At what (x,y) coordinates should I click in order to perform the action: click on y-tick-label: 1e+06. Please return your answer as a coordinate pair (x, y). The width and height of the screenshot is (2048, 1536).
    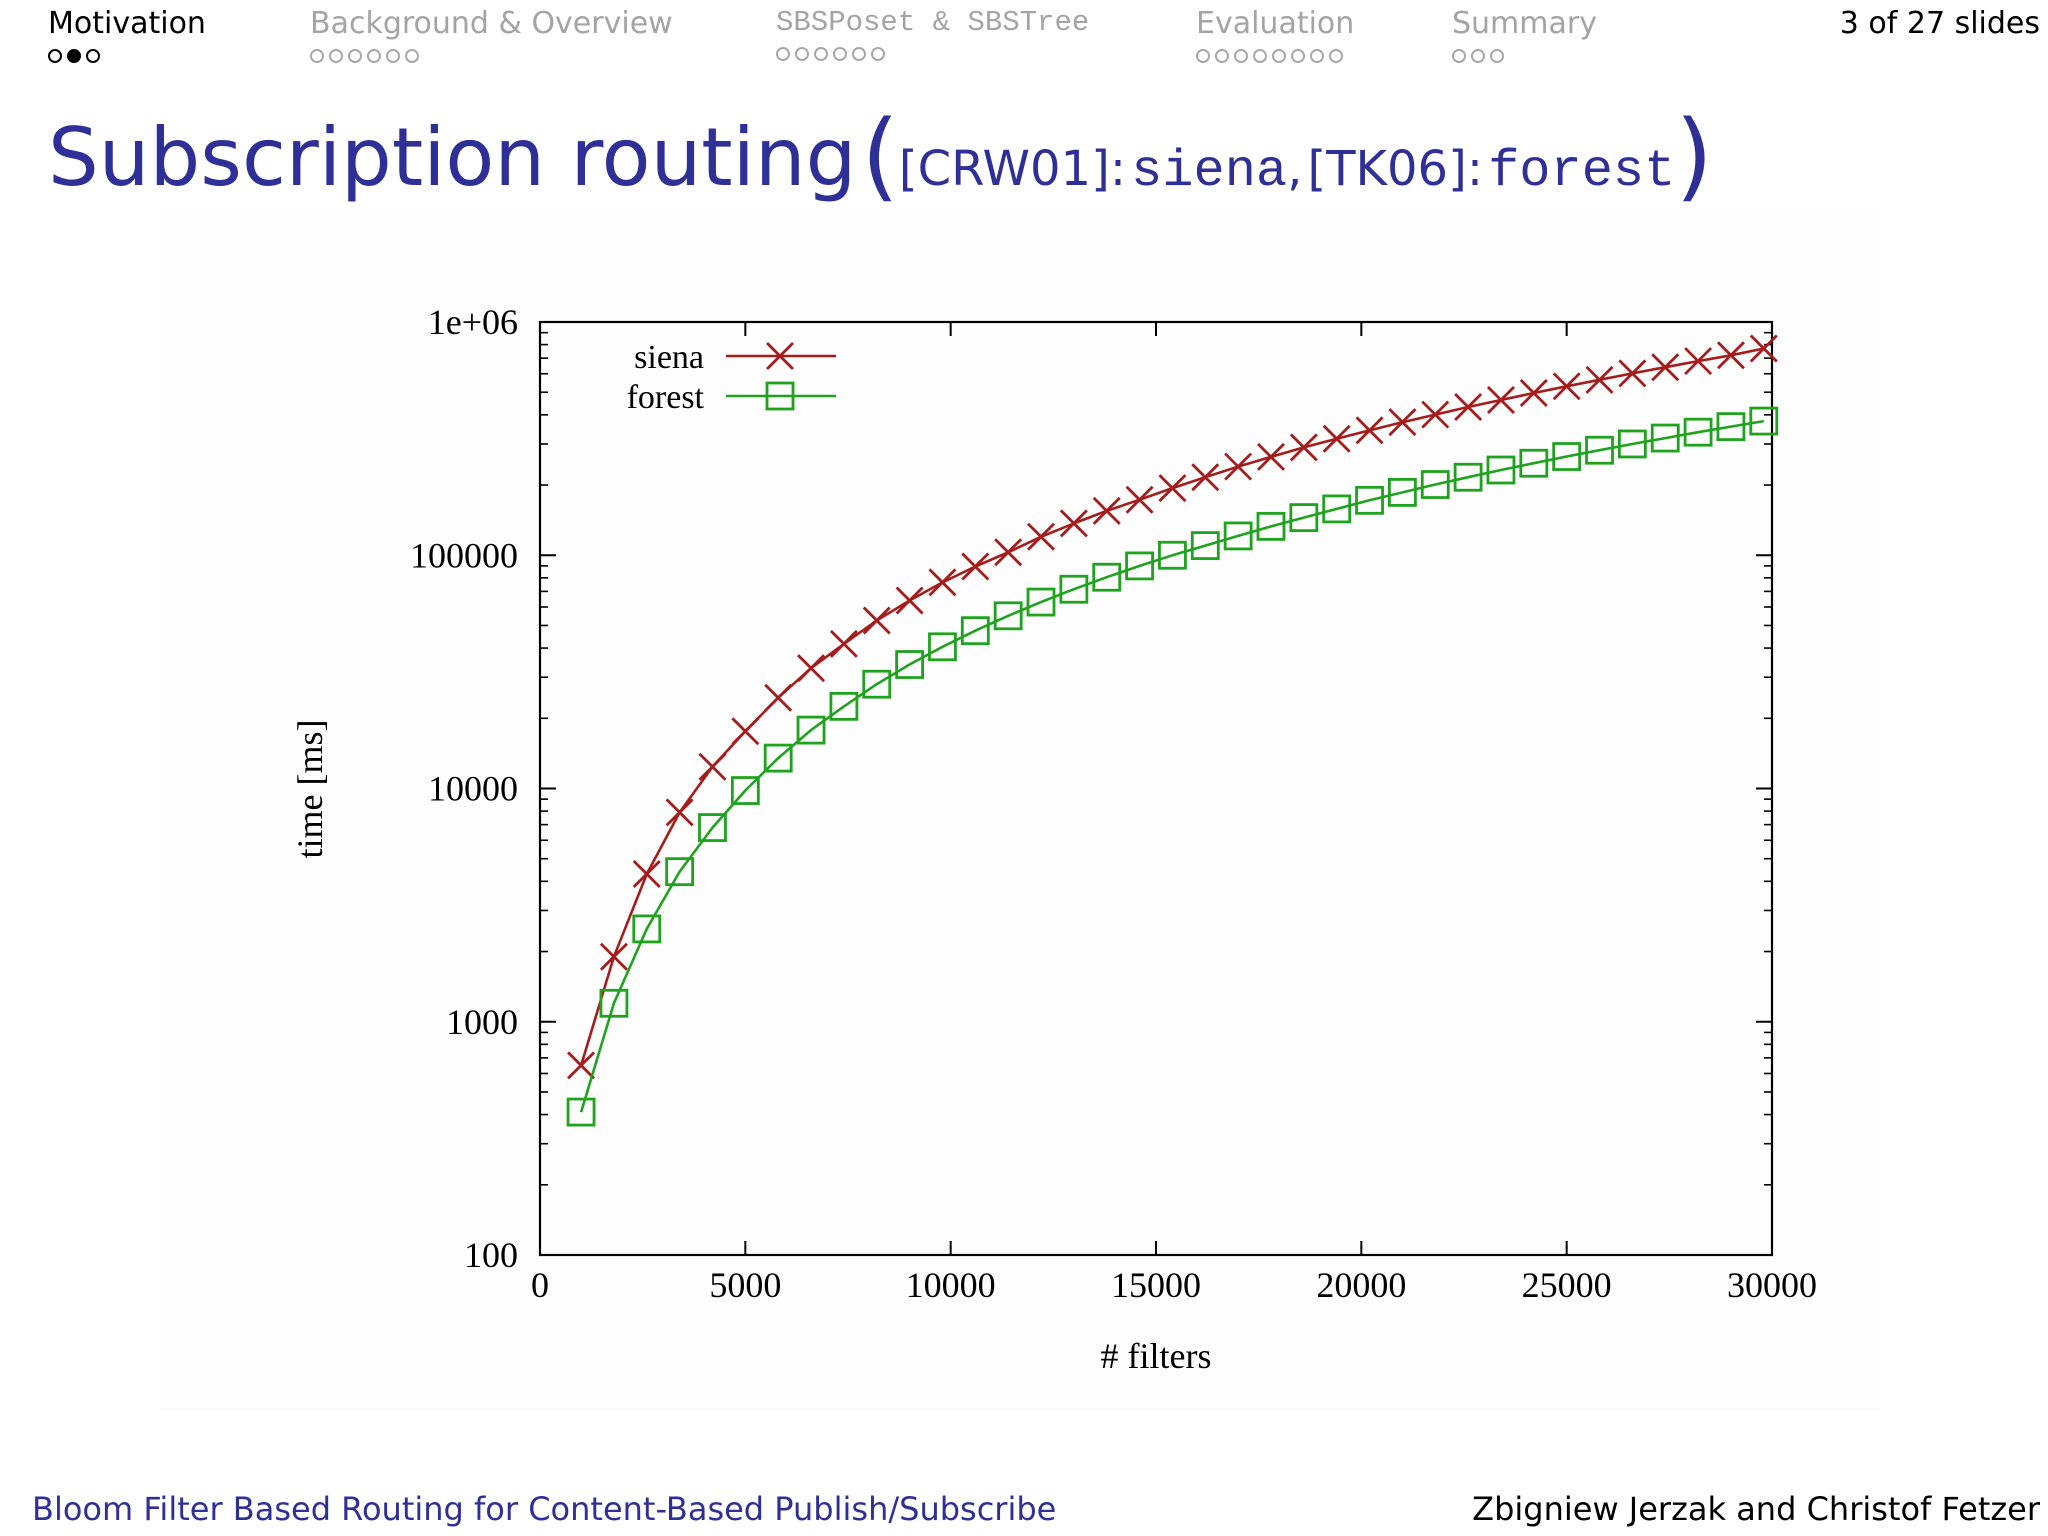
    Looking at the image, I should click on (473, 322).